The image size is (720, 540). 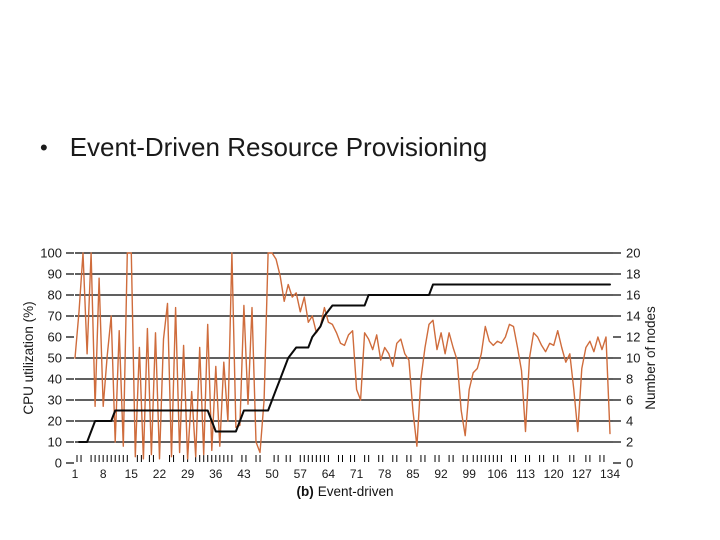 I want to click on x-axis-tick-label: 22, so click(x=160, y=474).